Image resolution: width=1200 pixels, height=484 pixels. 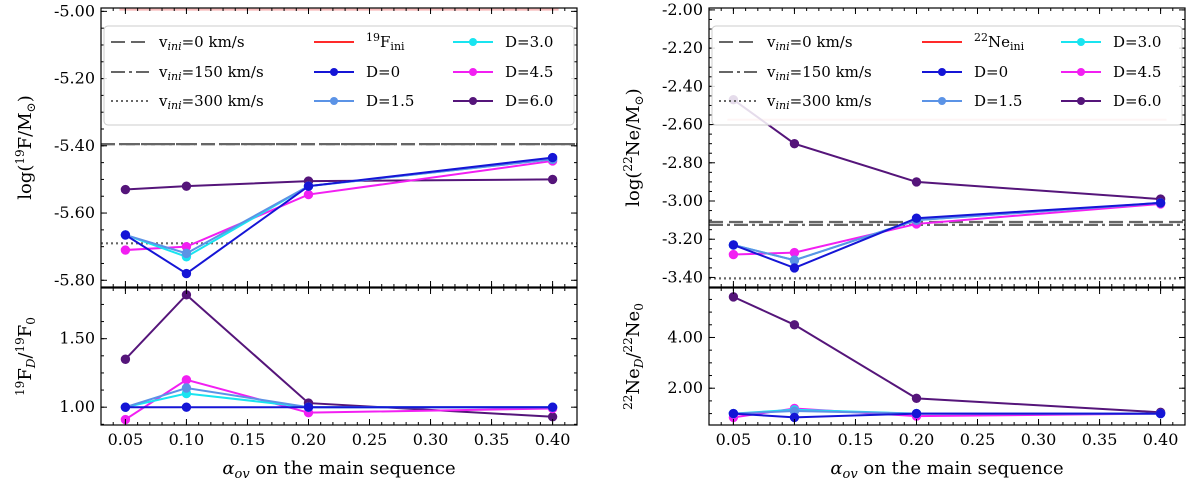 I want to click on top-y-axis-label: log(19F/M⊙), so click(x=25, y=147).